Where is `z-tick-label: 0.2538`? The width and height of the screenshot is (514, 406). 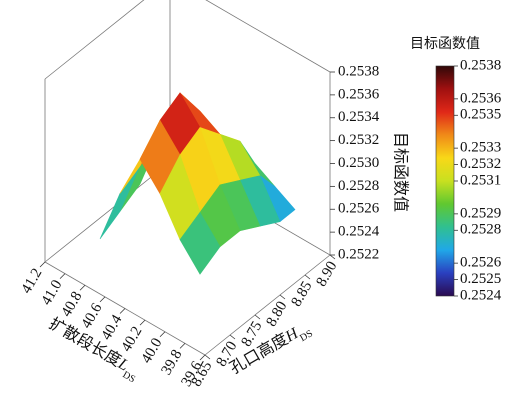 z-tick-label: 0.2538 is located at coordinates (358, 71).